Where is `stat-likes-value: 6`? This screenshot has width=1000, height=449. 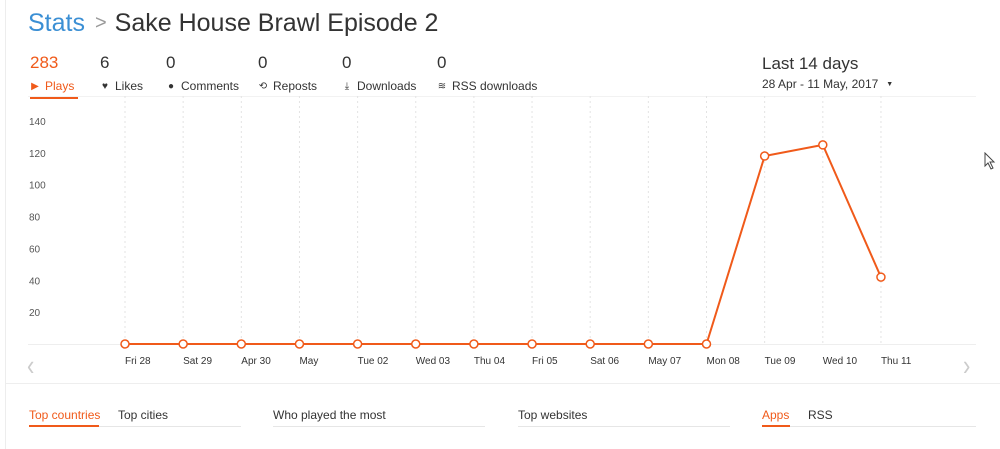 stat-likes-value: 6 is located at coordinates (105, 62).